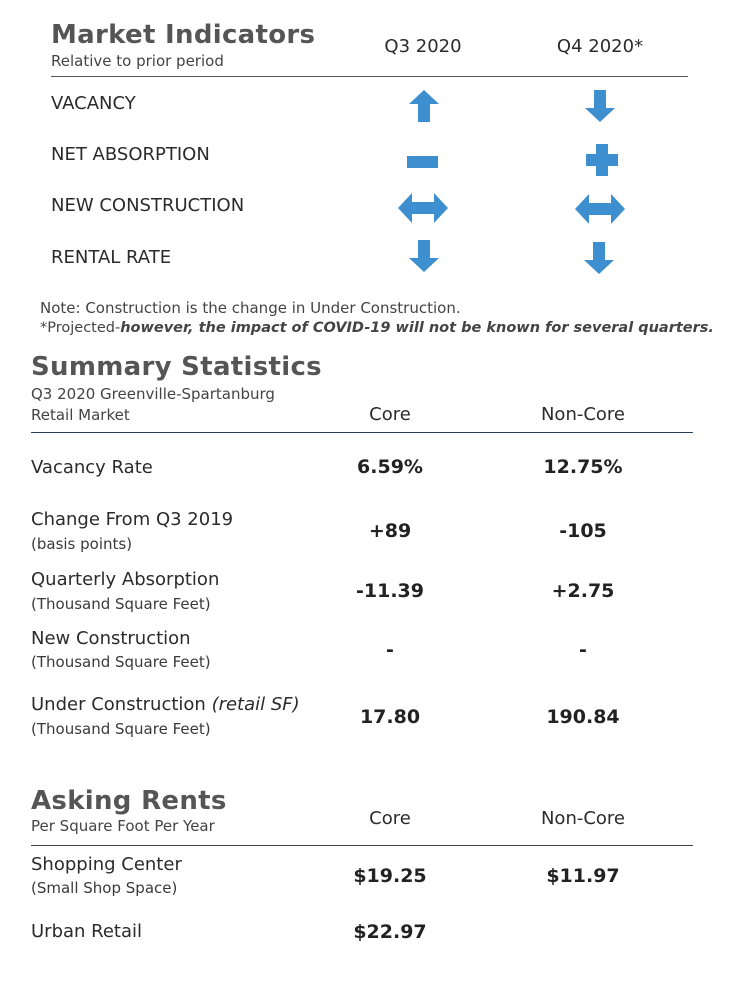 This screenshot has width=734, height=988. Describe the element at coordinates (600, 46) in the screenshot. I see `column-header-q4-2020: Q4 2020*` at that location.